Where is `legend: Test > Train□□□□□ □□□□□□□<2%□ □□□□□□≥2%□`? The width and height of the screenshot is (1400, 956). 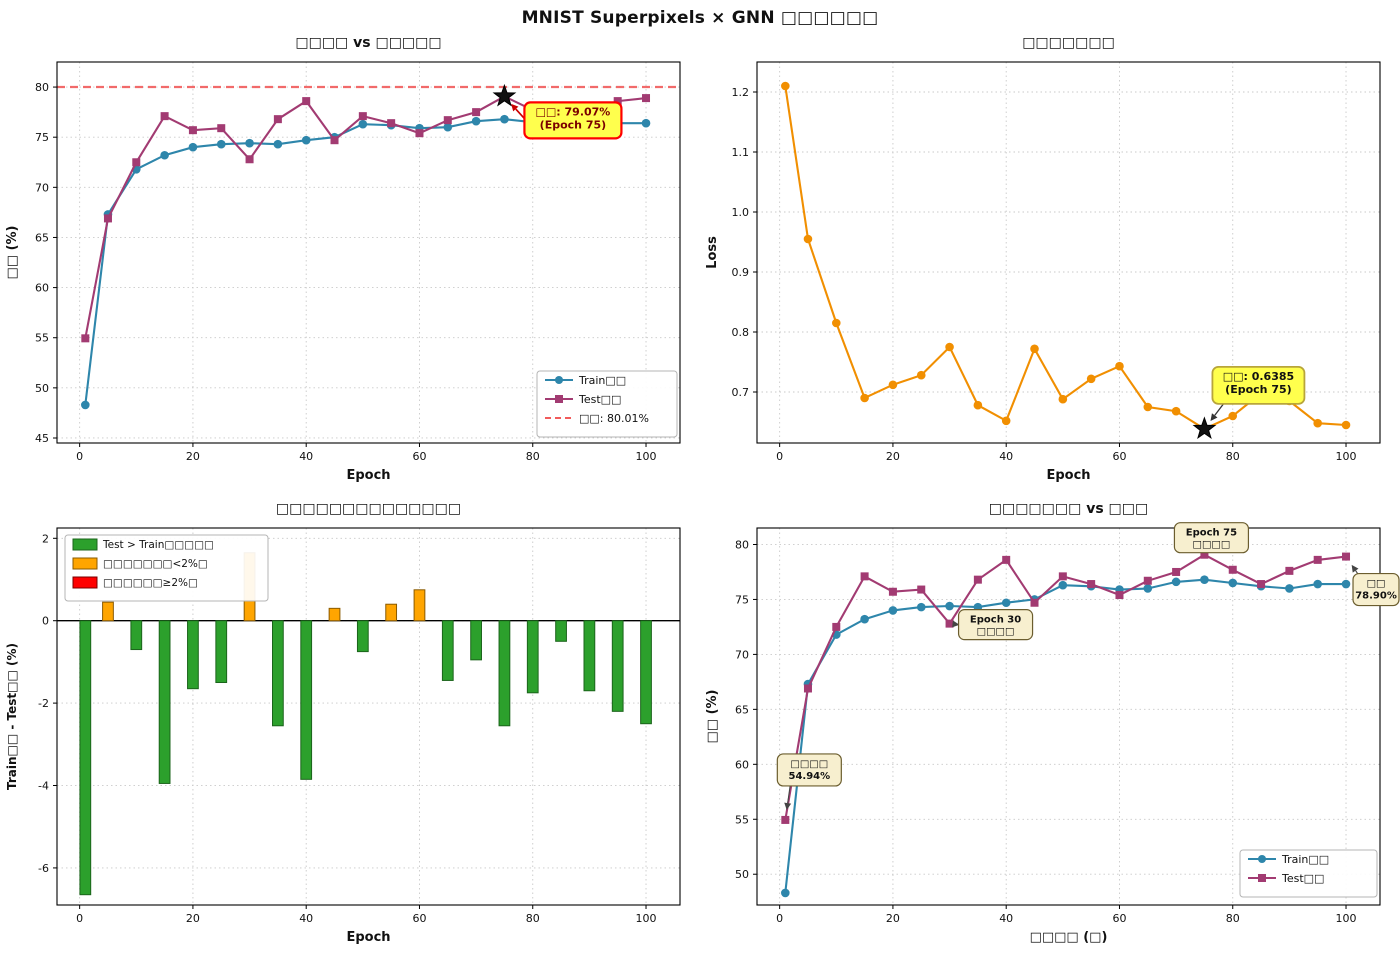
legend: Test > Train□□□□□ □□□□□□□<2%□ □□□□□□≥2%□ is located at coordinates (166, 568).